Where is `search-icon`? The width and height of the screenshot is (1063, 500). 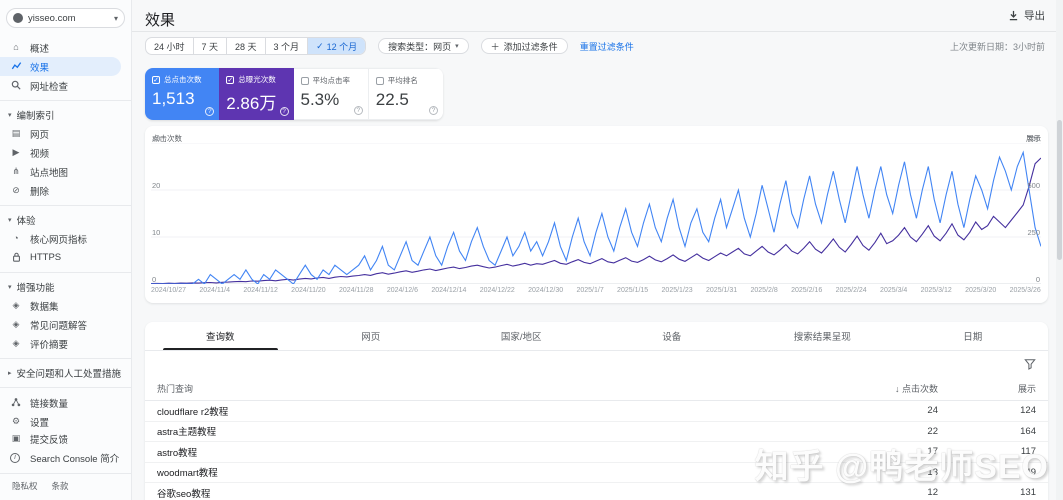 search-icon is located at coordinates (16, 86).